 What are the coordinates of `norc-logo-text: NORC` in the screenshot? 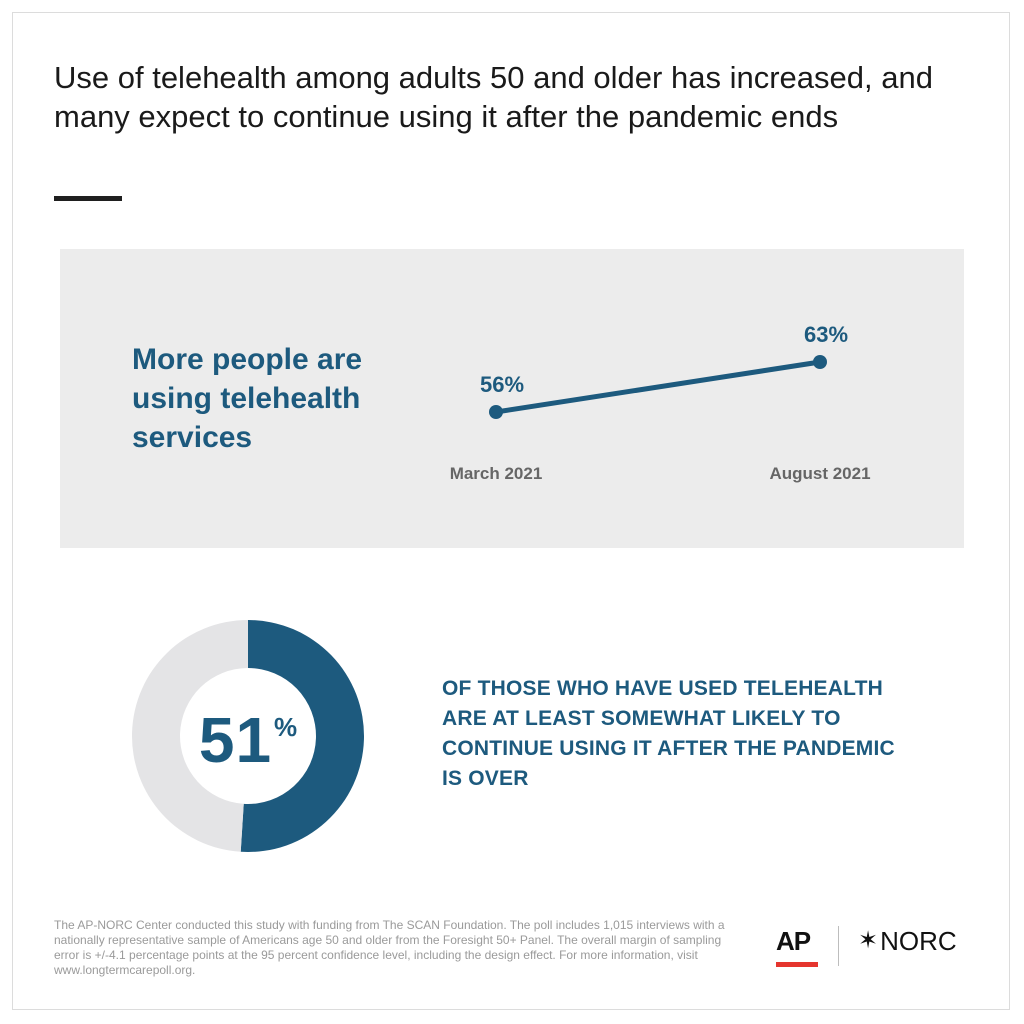 It's located at (918, 941).